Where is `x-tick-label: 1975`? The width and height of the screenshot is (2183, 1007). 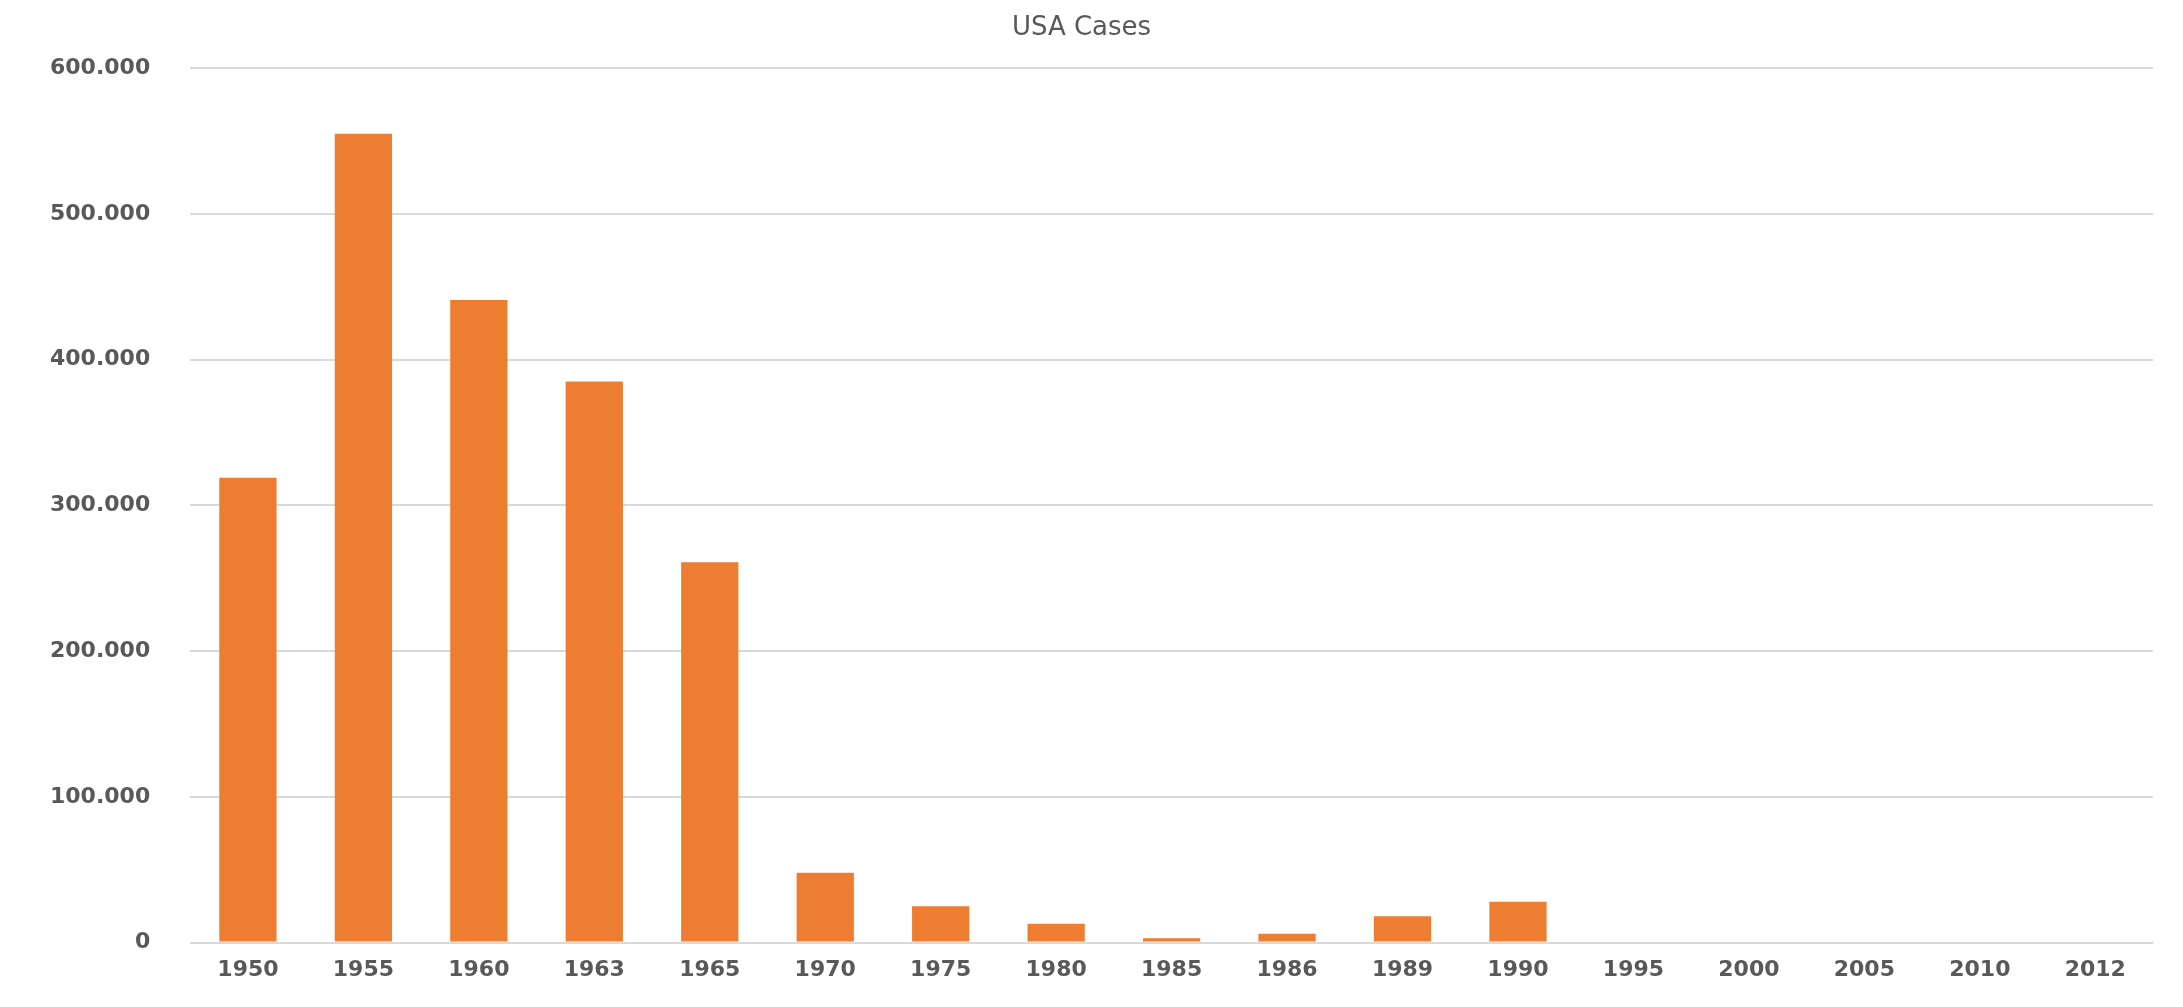
x-tick-label: 1975 is located at coordinates (941, 968).